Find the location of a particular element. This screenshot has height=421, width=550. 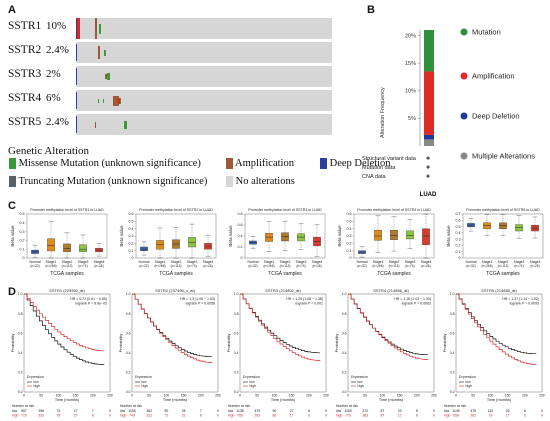

km-risk-high: 282 is located at coordinates (473, 416).